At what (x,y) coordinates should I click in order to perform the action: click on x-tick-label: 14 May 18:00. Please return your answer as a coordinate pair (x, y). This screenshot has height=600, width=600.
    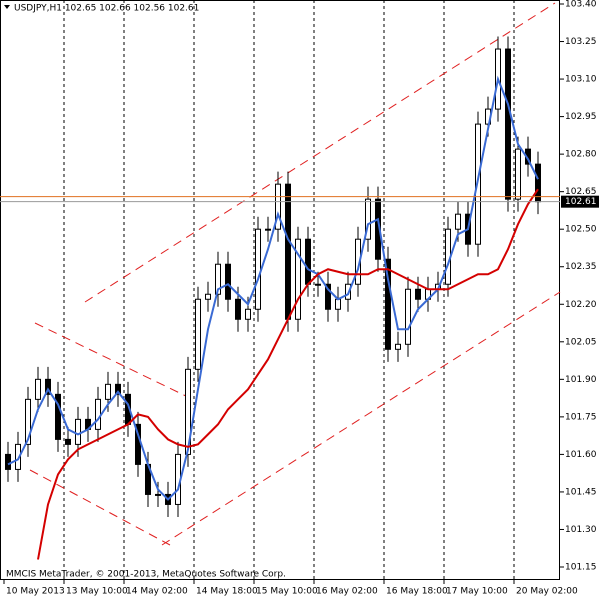
    Looking at the image, I should click on (227, 592).